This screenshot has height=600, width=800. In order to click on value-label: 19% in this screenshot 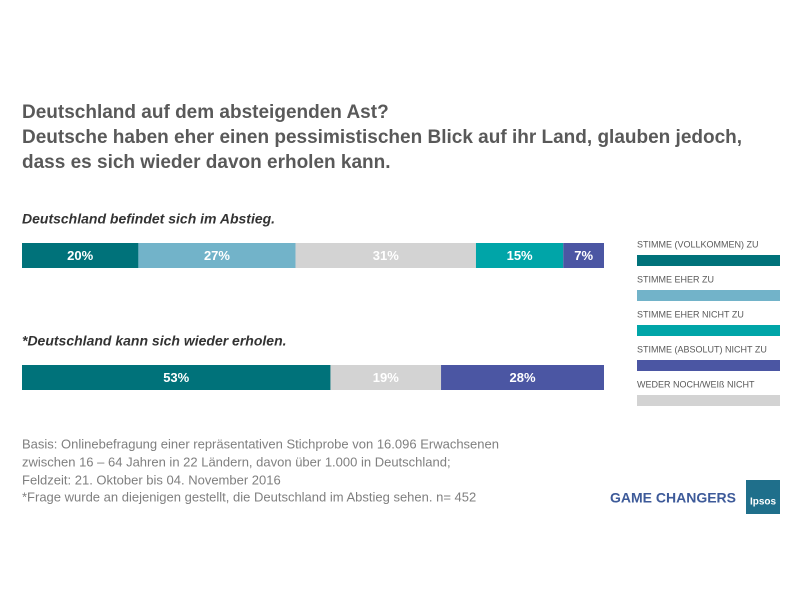, I will do `click(386, 377)`.